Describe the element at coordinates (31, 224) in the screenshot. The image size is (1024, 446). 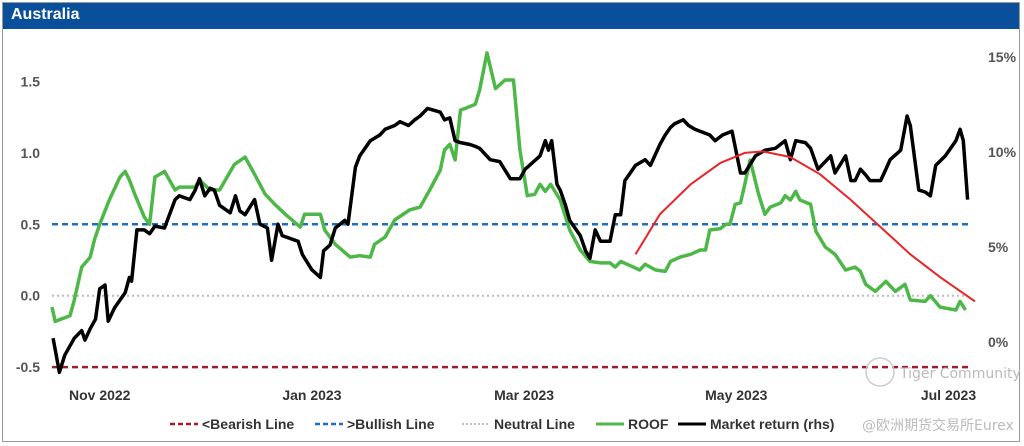
I see `y-left-tick-label: 0.5` at that location.